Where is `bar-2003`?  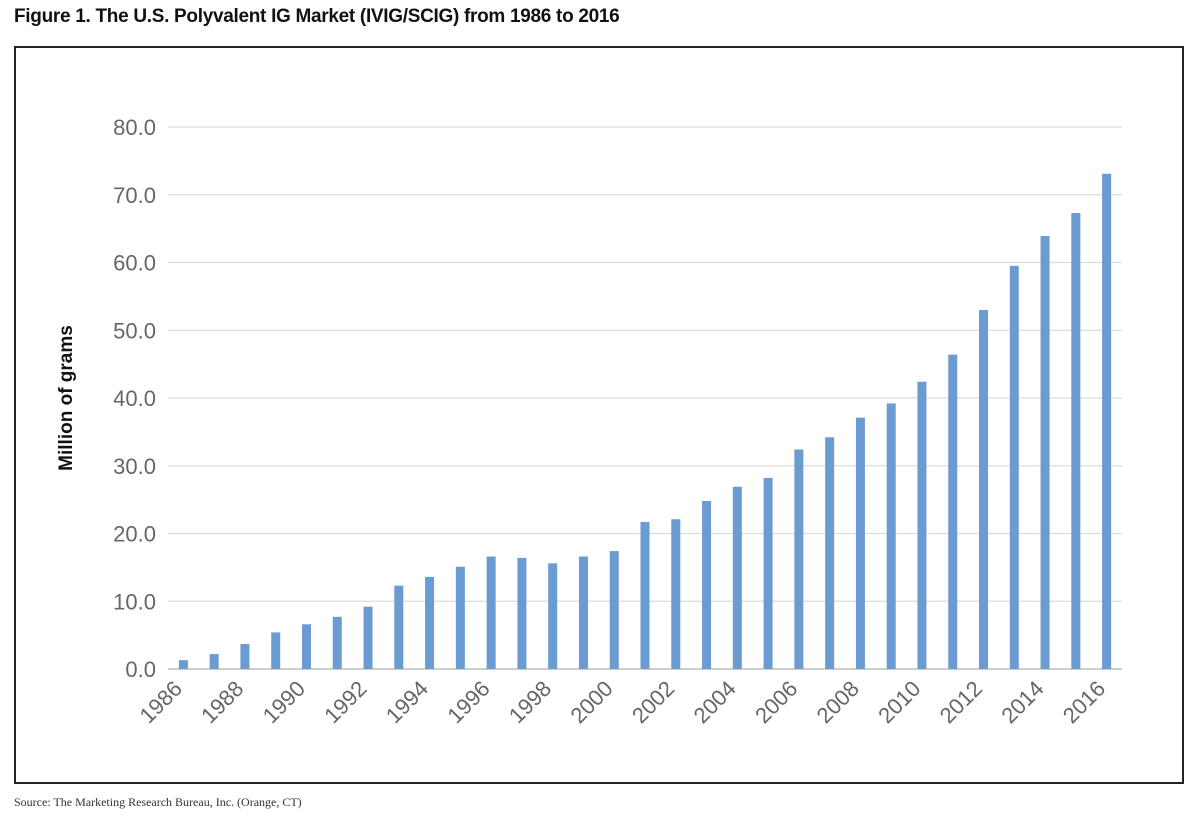 bar-2003 is located at coordinates (707, 584).